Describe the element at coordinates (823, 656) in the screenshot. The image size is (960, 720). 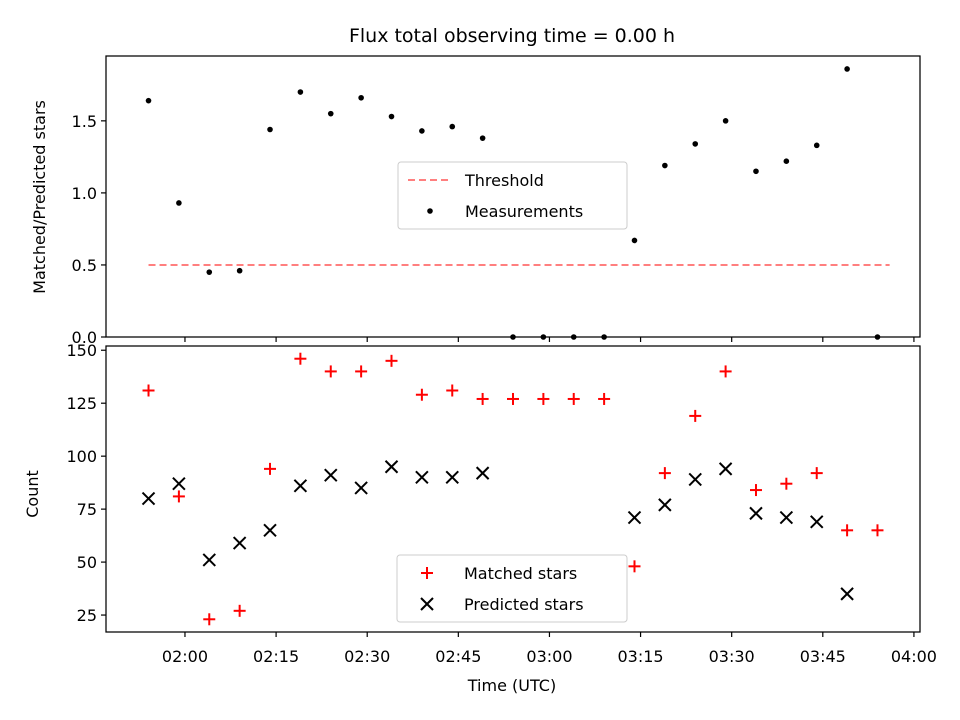
I see `x-tick-label: 03:45` at that location.